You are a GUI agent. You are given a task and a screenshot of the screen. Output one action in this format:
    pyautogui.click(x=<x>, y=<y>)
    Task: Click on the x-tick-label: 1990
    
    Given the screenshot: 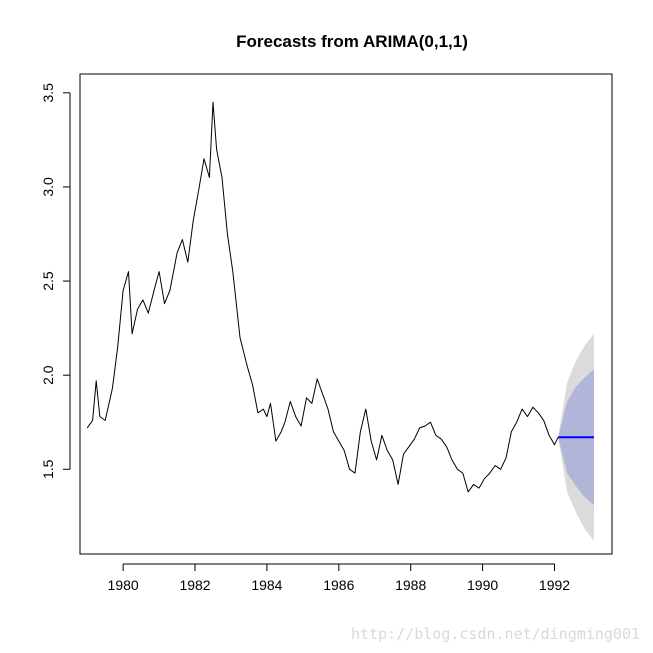 What is the action you would take?
    pyautogui.click(x=482, y=585)
    